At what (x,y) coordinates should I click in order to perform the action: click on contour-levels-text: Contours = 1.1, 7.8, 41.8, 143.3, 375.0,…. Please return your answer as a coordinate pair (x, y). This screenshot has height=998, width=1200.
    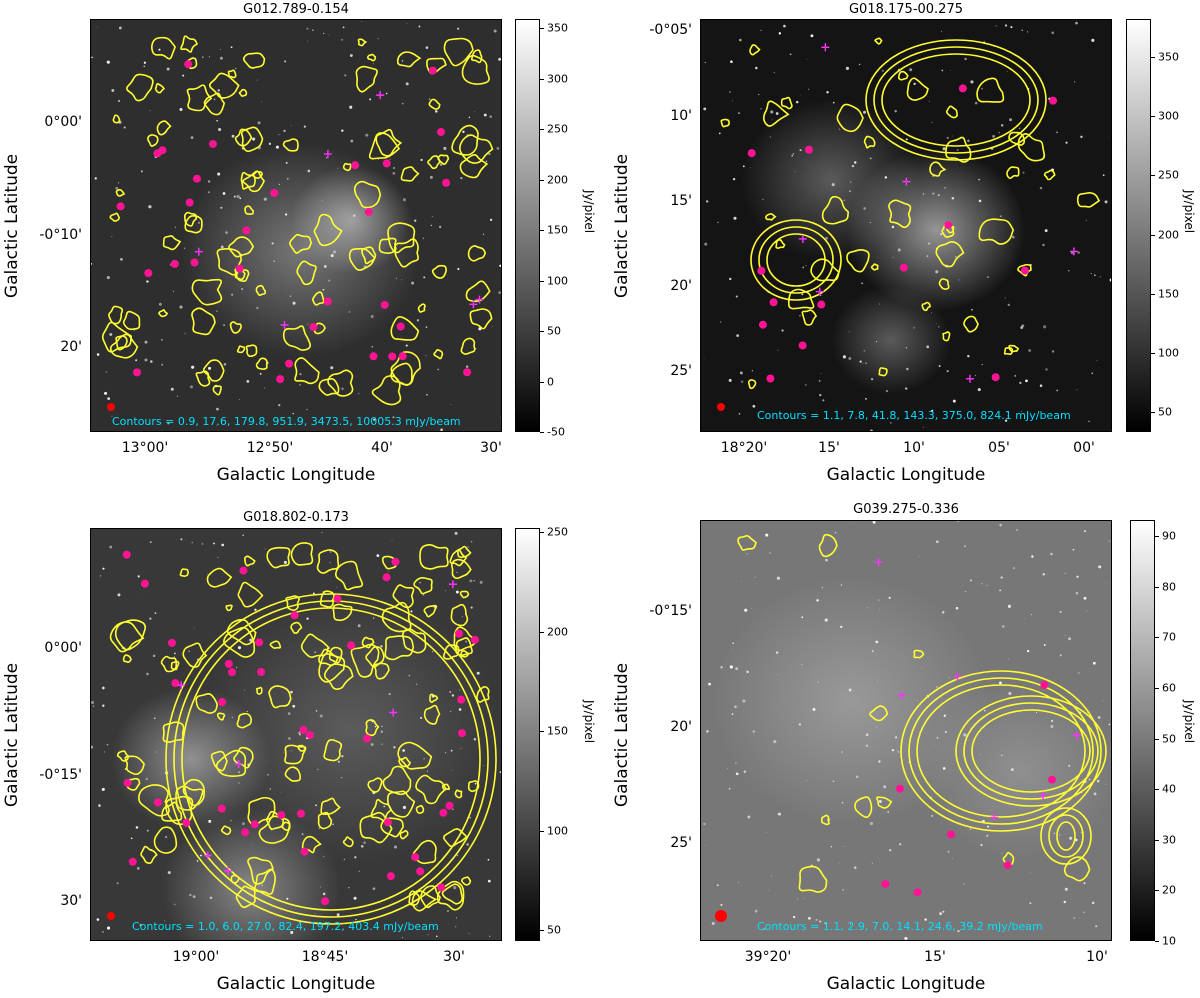
    Looking at the image, I should click on (914, 415).